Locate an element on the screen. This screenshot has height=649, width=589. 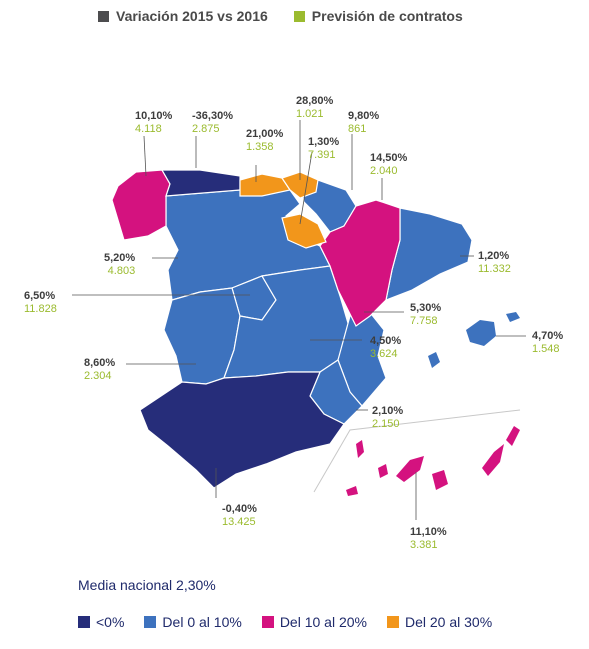
legend-forecast: Previsión de contratos is located at coordinates (378, 16).